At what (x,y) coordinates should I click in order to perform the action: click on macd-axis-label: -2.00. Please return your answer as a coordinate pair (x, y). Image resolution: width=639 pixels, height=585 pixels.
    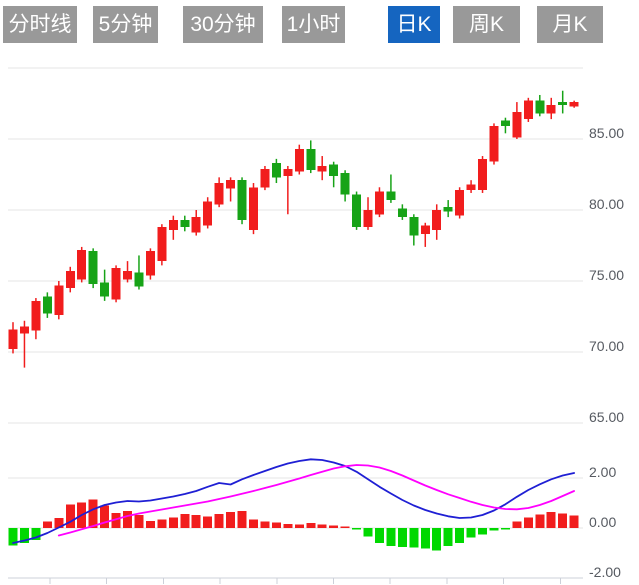
    Looking at the image, I should click on (605, 572).